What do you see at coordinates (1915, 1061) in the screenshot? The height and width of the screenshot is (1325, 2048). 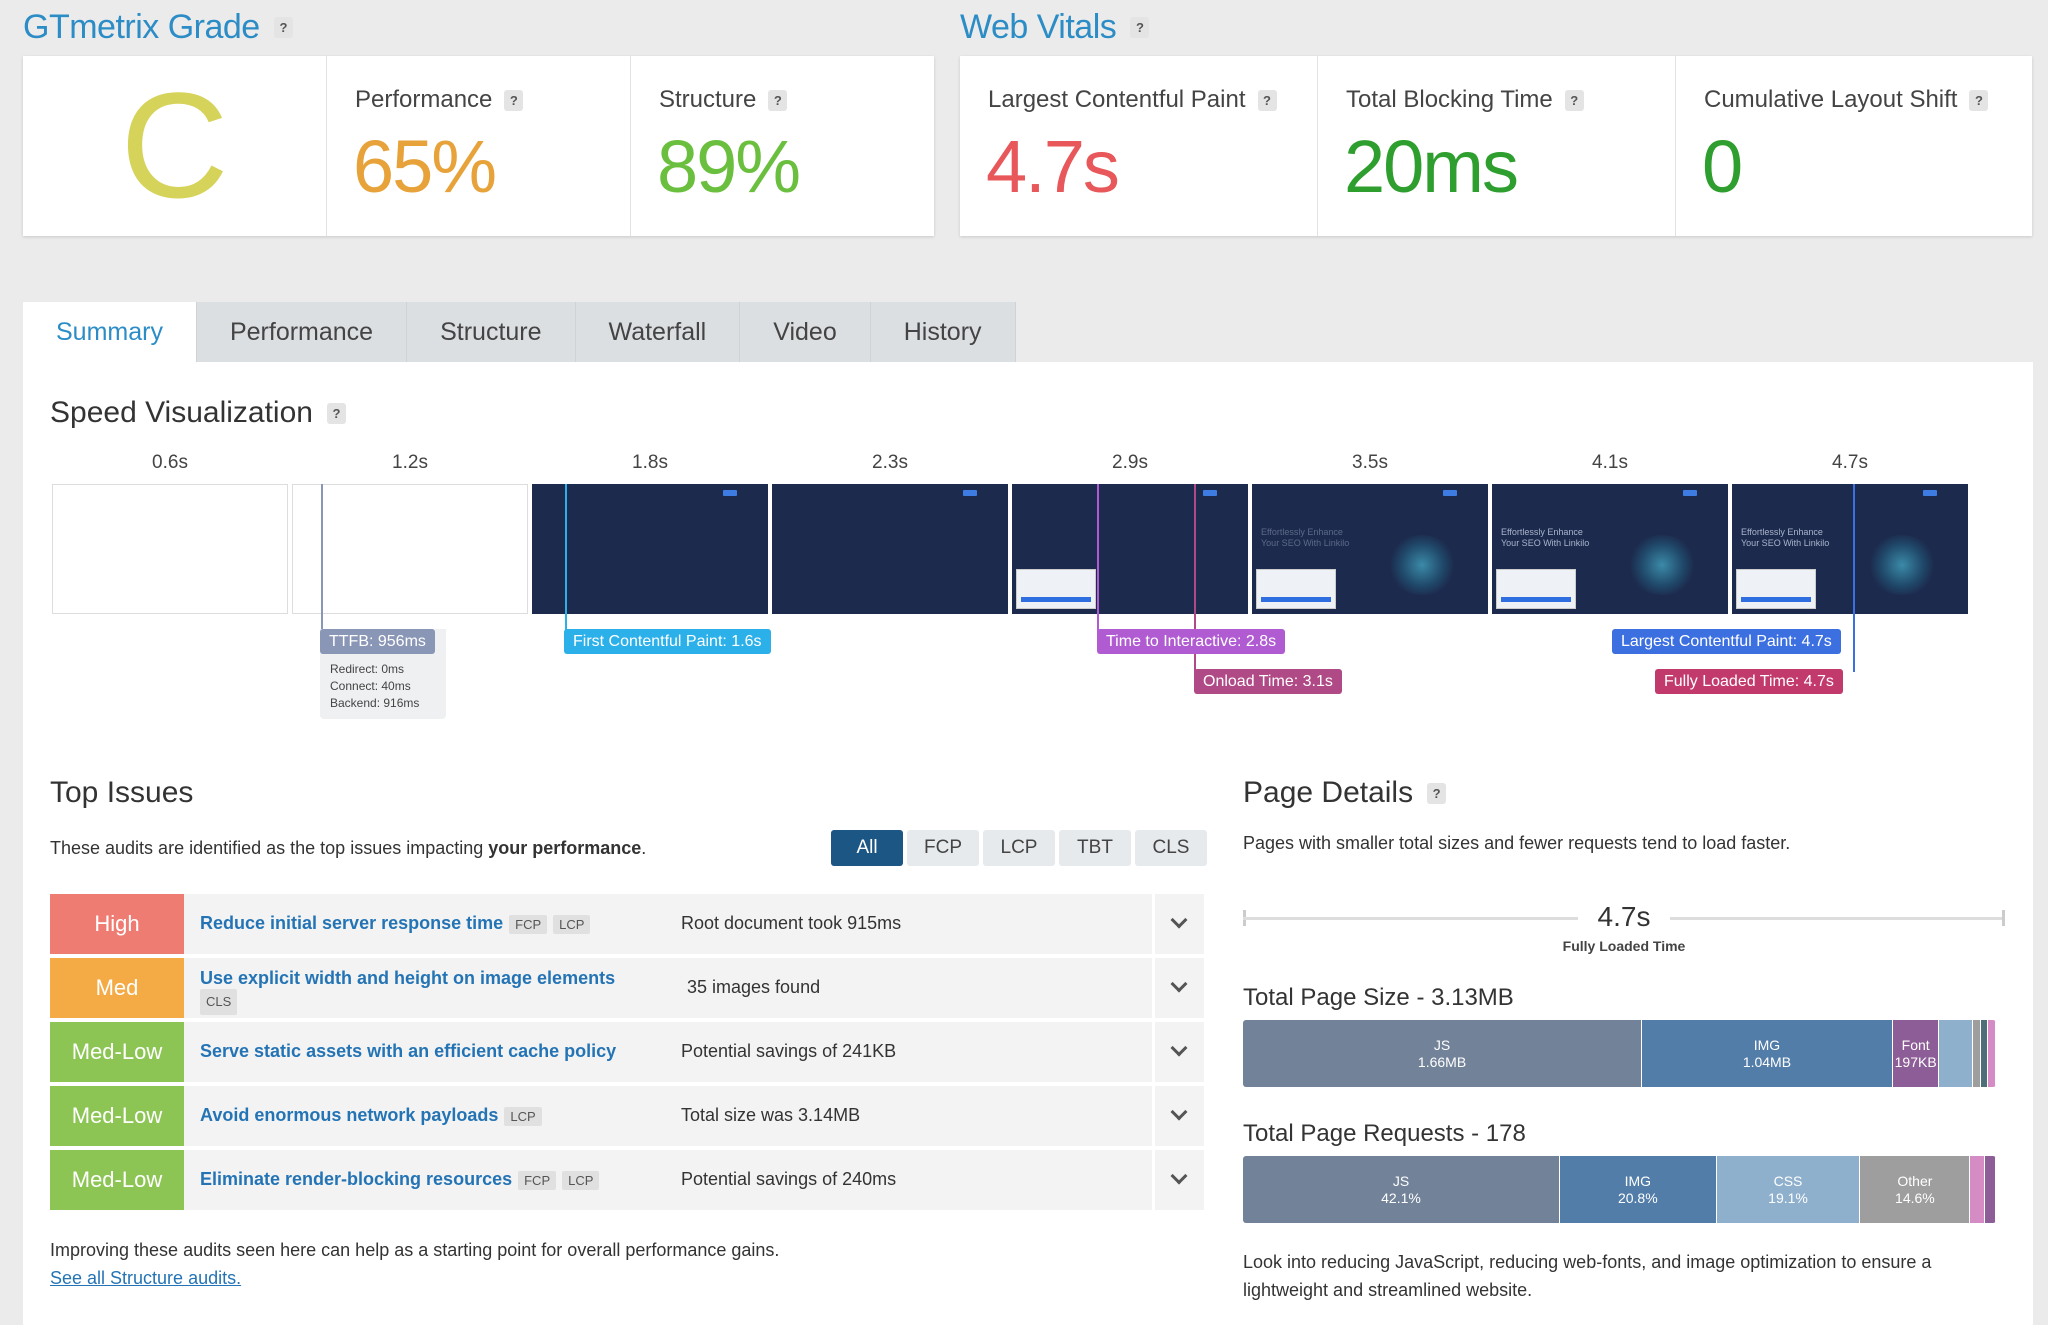 I see `segment-value: 197KB` at bounding box center [1915, 1061].